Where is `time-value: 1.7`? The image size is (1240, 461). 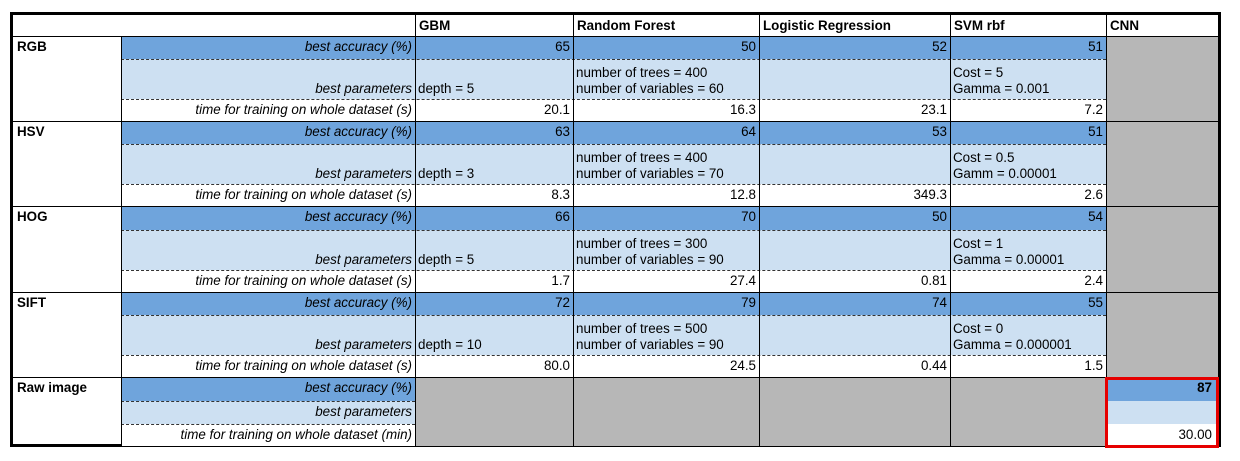
time-value: 1.7 is located at coordinates (494, 281).